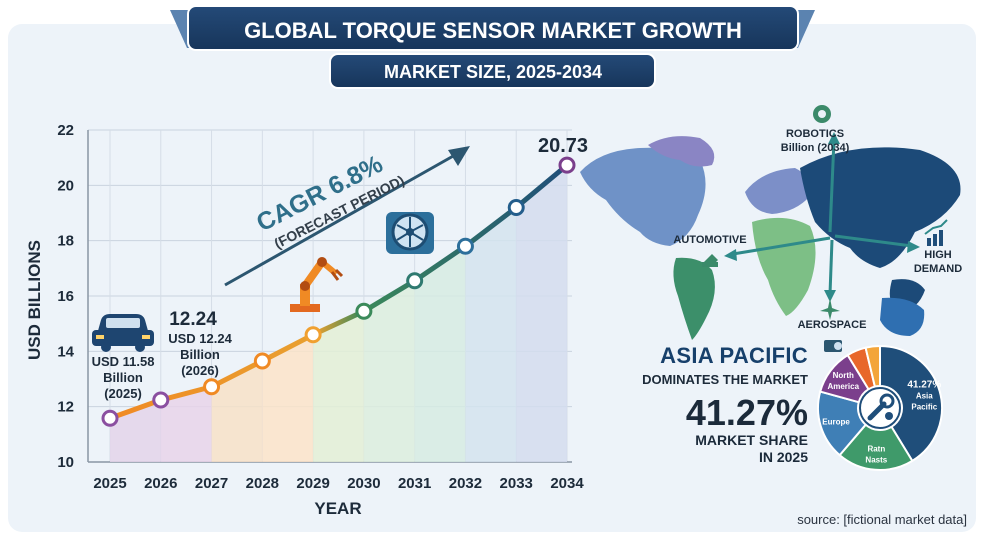  I want to click on start-annotation-line3: (2025), so click(123, 393).